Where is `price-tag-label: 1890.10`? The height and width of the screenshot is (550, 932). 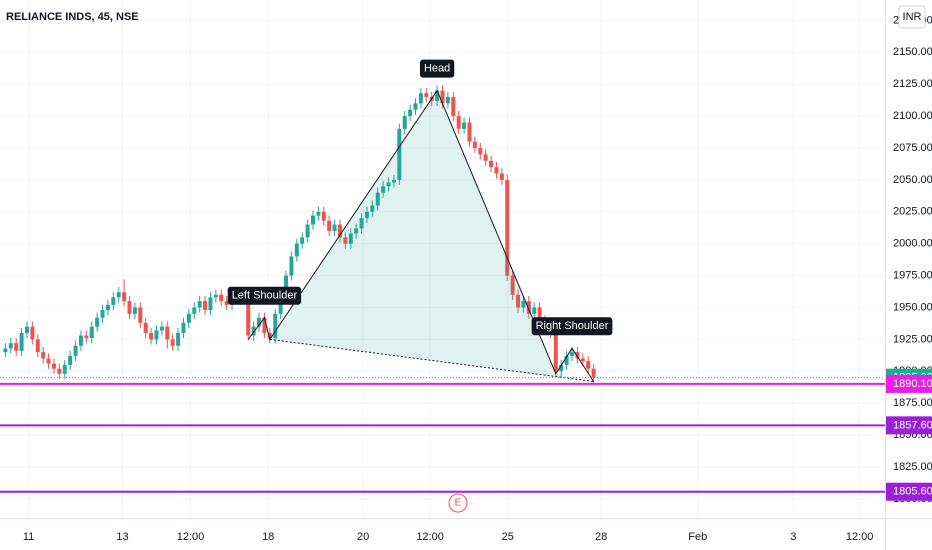 price-tag-label: 1890.10 is located at coordinates (912, 384).